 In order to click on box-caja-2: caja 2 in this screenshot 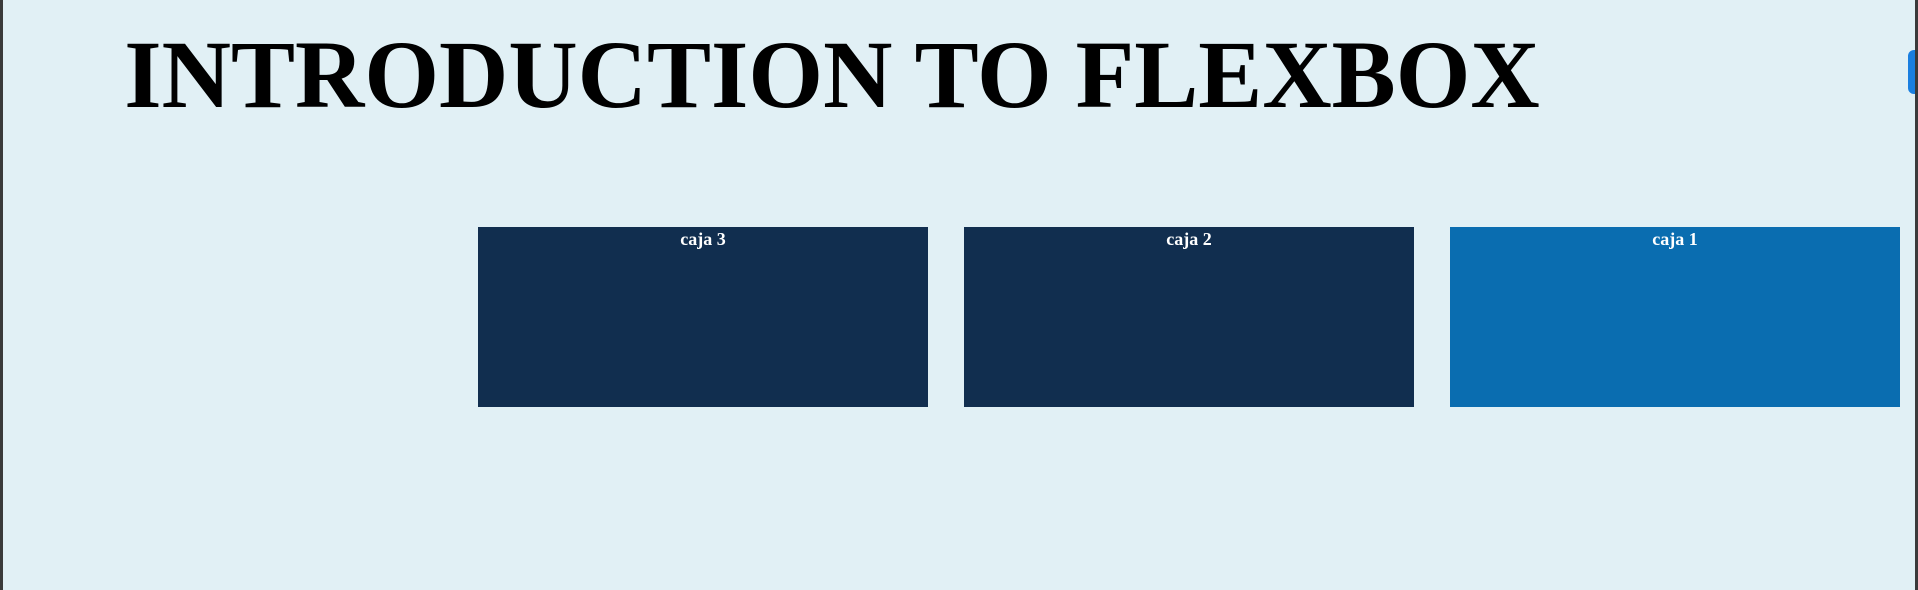, I will do `click(1189, 317)`.